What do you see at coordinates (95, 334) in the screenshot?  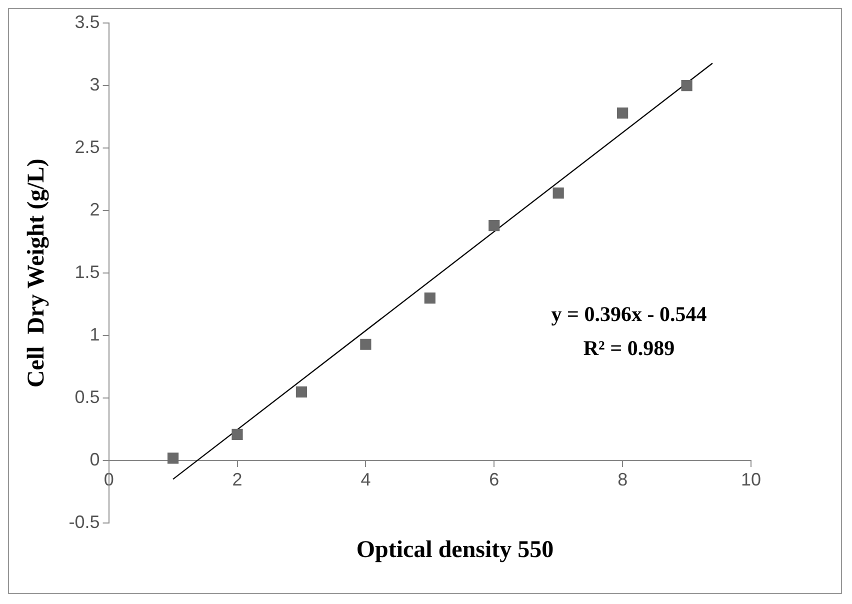 I see `y-tick-label: 1` at bounding box center [95, 334].